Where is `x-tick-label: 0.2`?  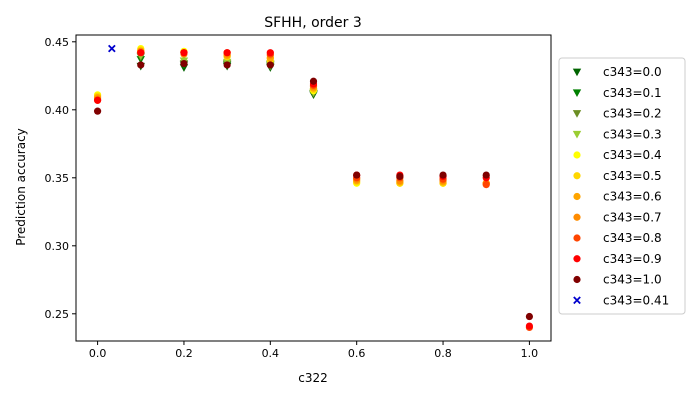 x-tick-label: 0.2 is located at coordinates (184, 353).